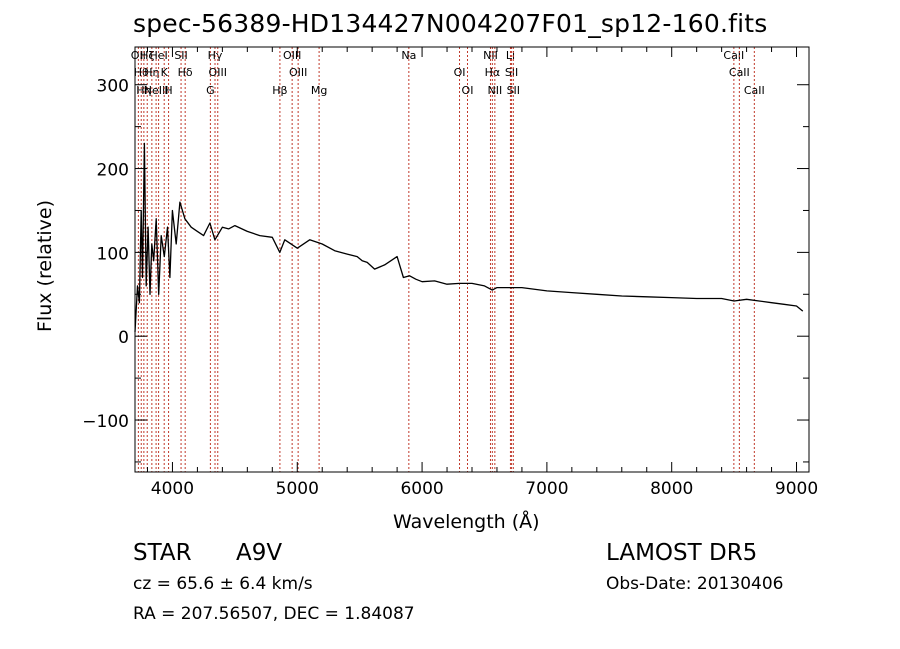 This screenshot has height=649, width=900. Describe the element at coordinates (493, 72) in the screenshot. I see `line-marker-label: Hα` at that location.